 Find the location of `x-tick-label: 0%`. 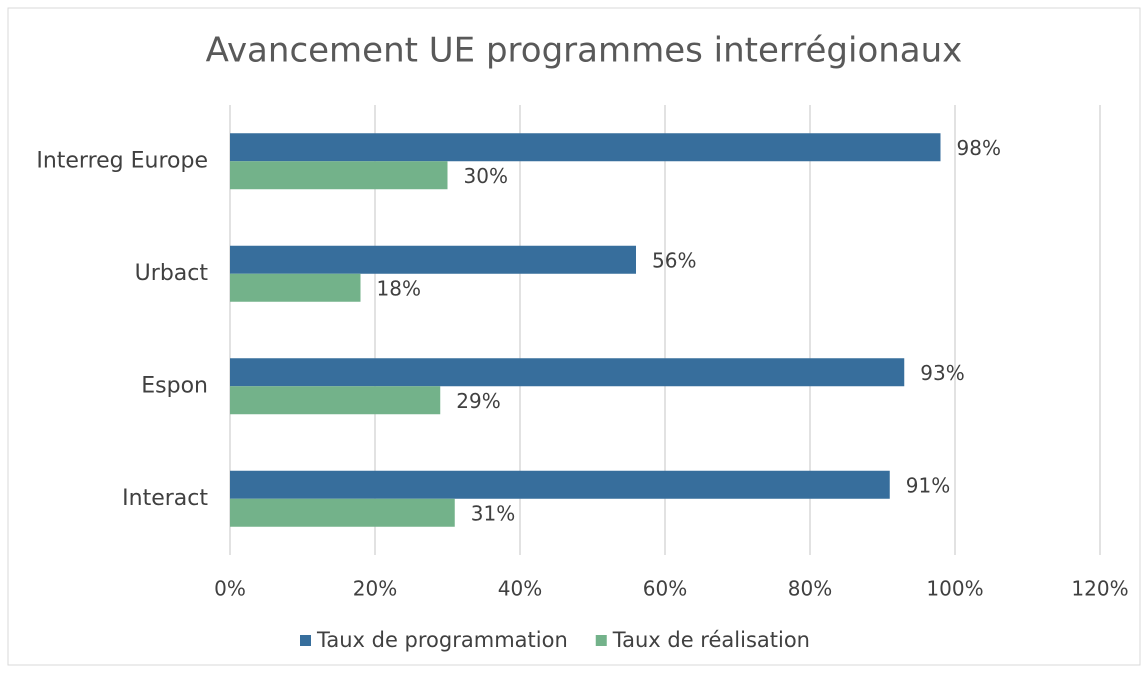

x-tick-label: 0% is located at coordinates (230, 589).